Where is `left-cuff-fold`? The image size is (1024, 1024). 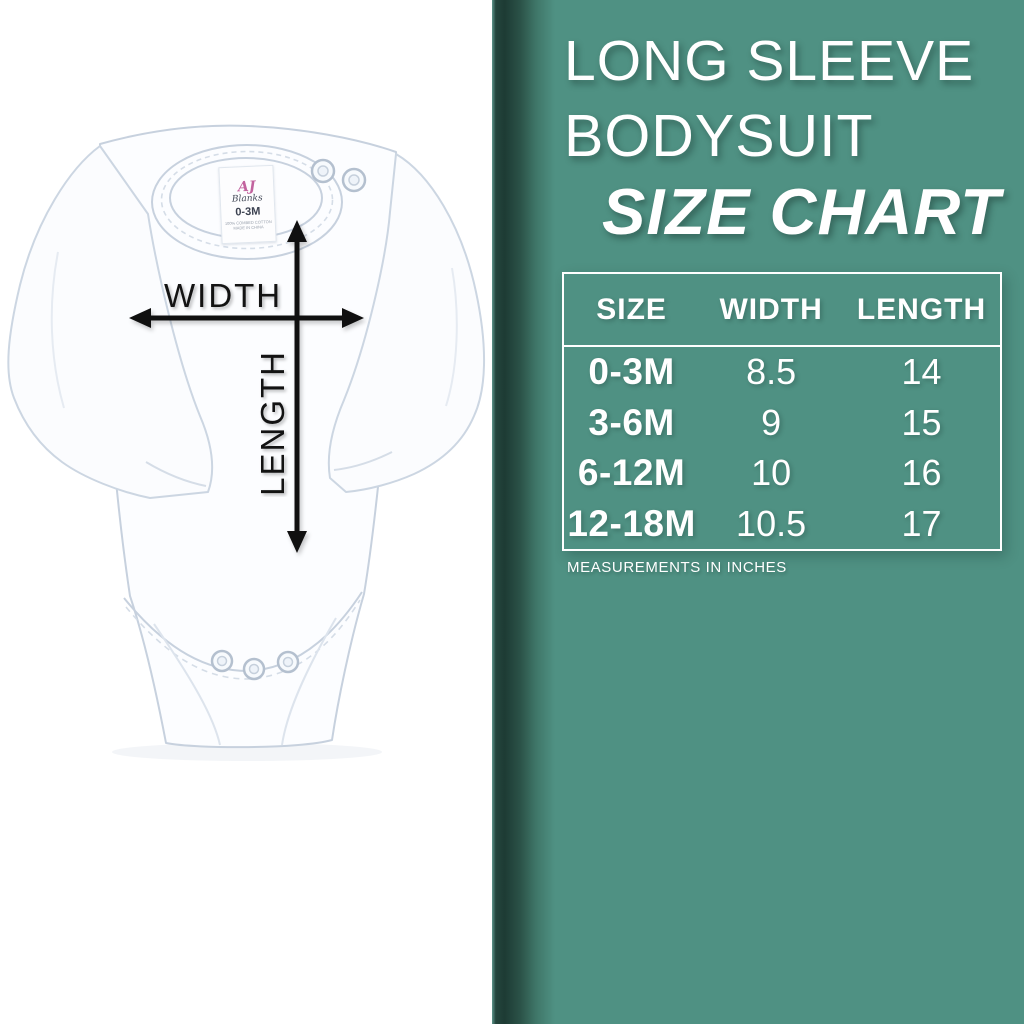
left-cuff-fold is located at coordinates (176, 474).